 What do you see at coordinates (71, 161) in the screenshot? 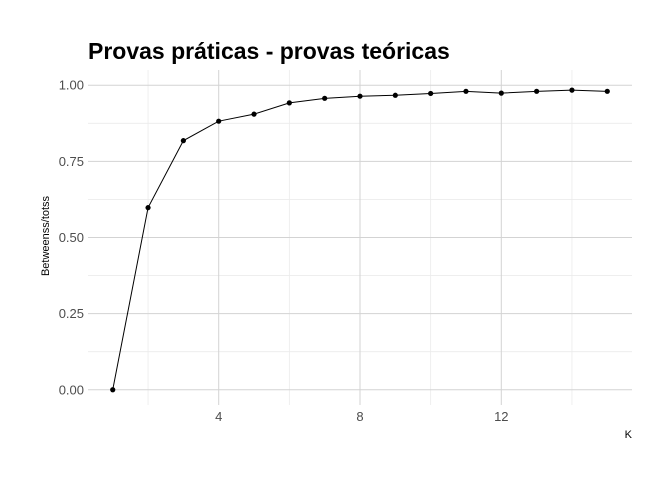
I see `y-tick-label: 0.75` at bounding box center [71, 161].